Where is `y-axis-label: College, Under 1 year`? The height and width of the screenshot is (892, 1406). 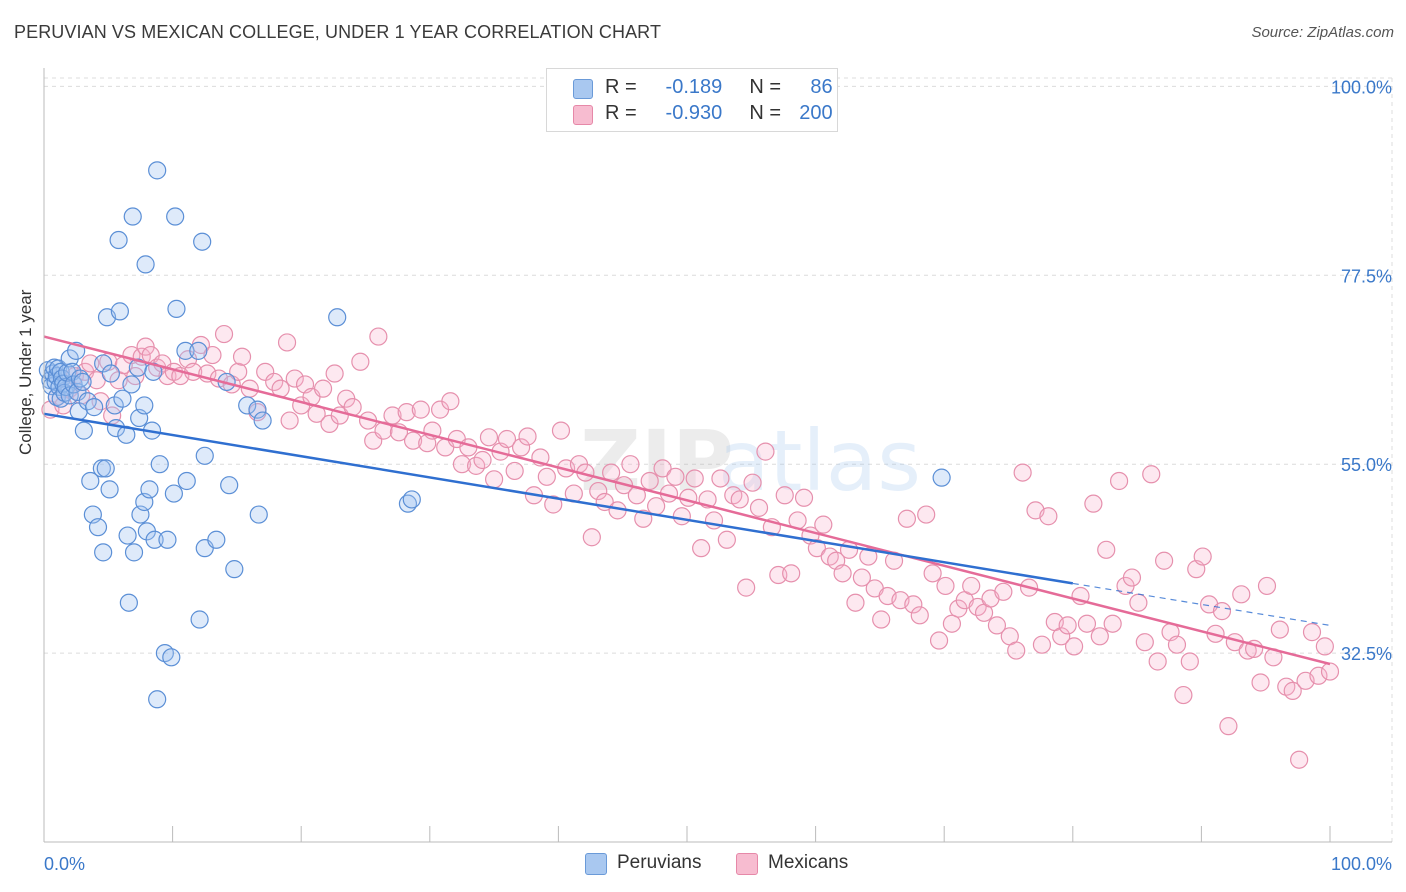
y-axis-label: College, Under 1 year is located at coordinates (25, 372).